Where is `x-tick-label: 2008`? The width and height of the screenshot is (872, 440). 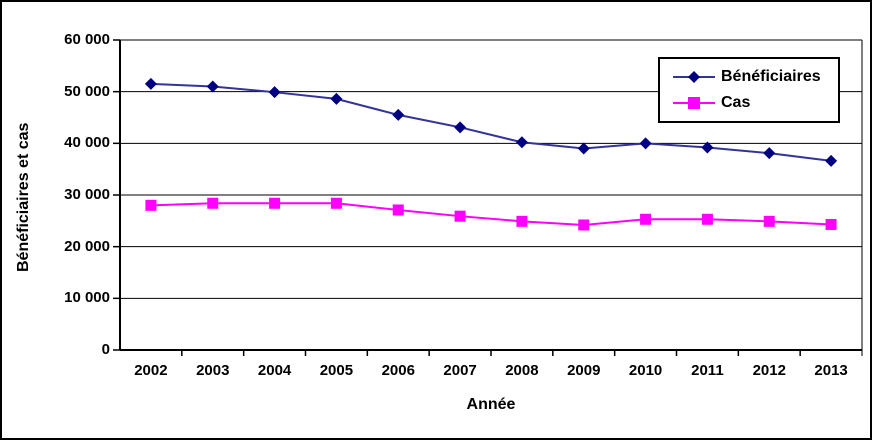
x-tick-label: 2008 is located at coordinates (522, 370).